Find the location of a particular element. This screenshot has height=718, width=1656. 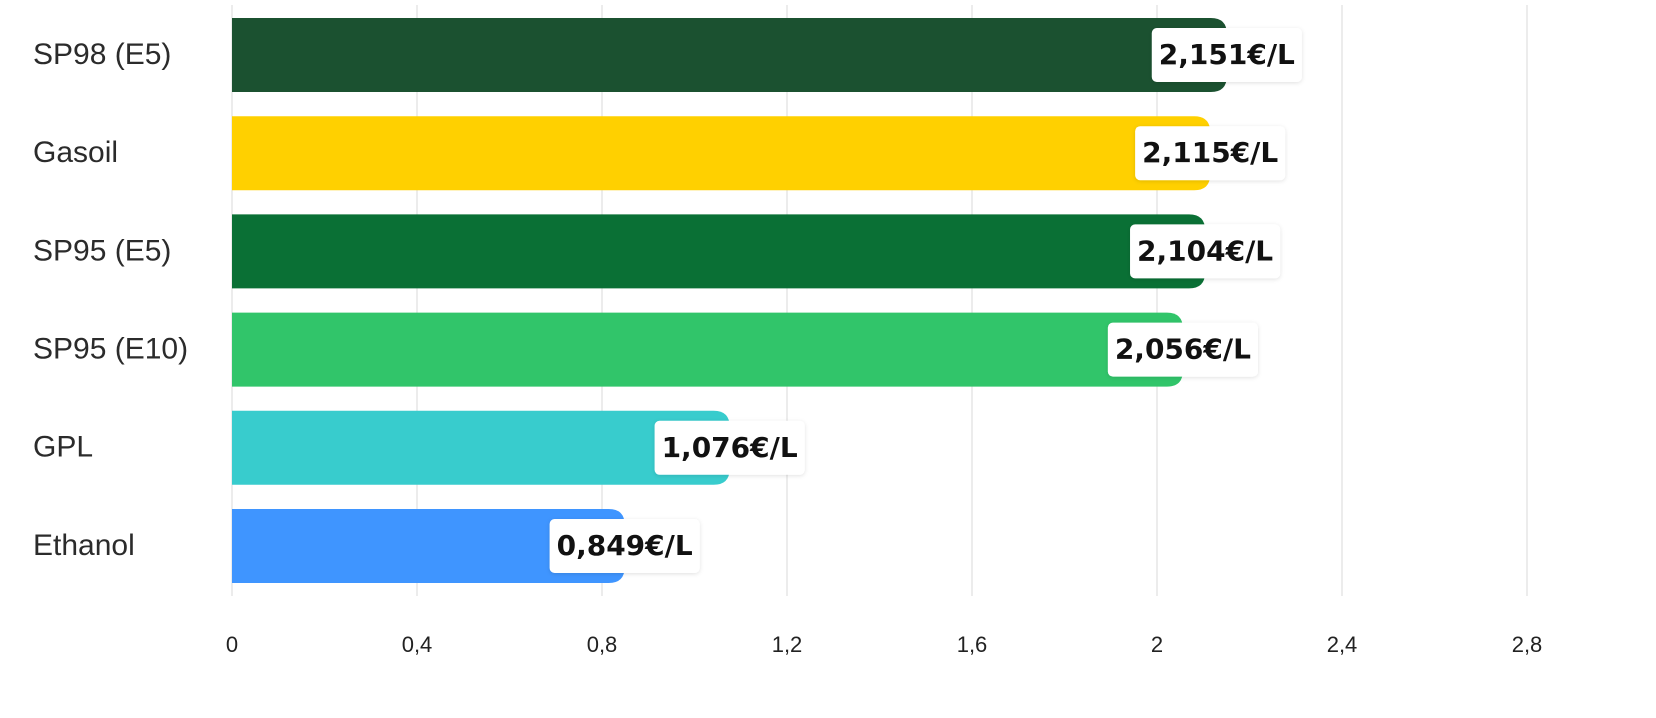

x-tick-label: 0 is located at coordinates (232, 644).